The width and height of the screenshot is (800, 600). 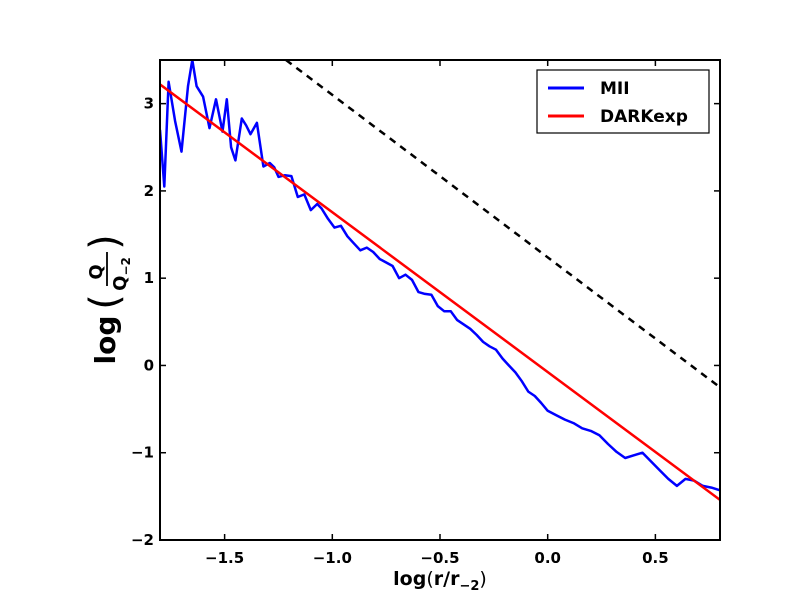 What do you see at coordinates (105, 340) in the screenshot?
I see `svg-text: log` at bounding box center [105, 340].